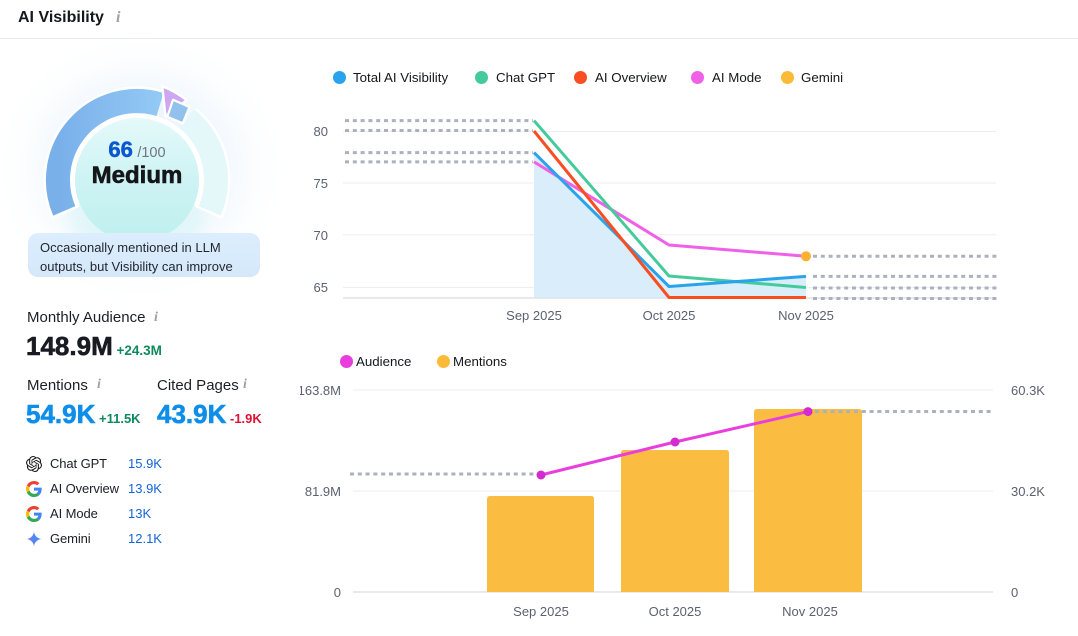 The height and width of the screenshot is (636, 1078). What do you see at coordinates (321, 235) in the screenshot?
I see `svg-text: 70` at bounding box center [321, 235].